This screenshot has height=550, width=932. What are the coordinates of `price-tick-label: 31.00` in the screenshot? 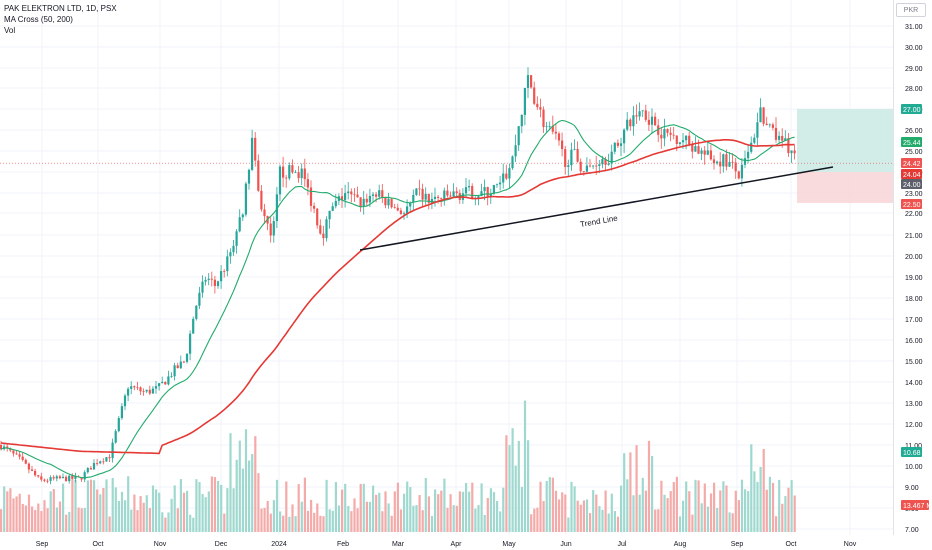 It's located at (914, 27).